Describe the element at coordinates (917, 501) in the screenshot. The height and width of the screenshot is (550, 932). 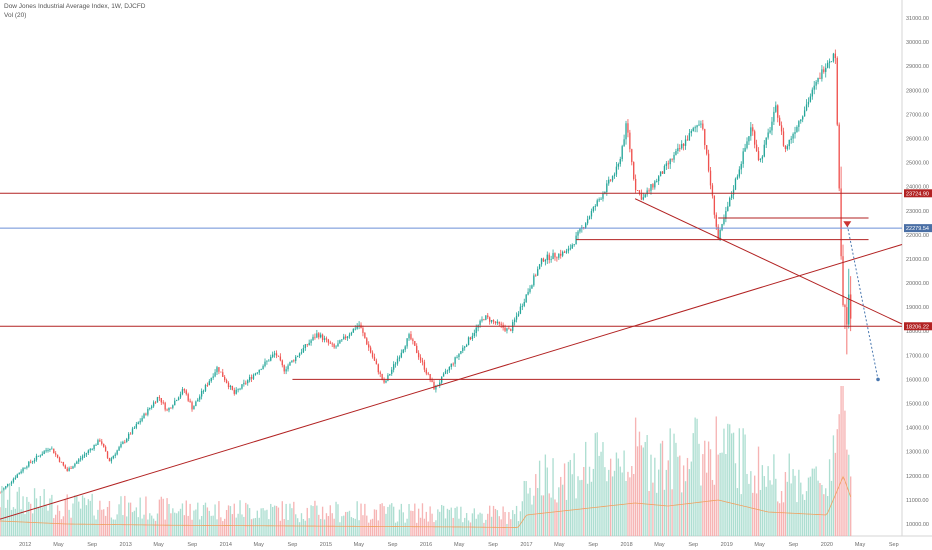
I see `y-tick-label: 11000.00` at that location.